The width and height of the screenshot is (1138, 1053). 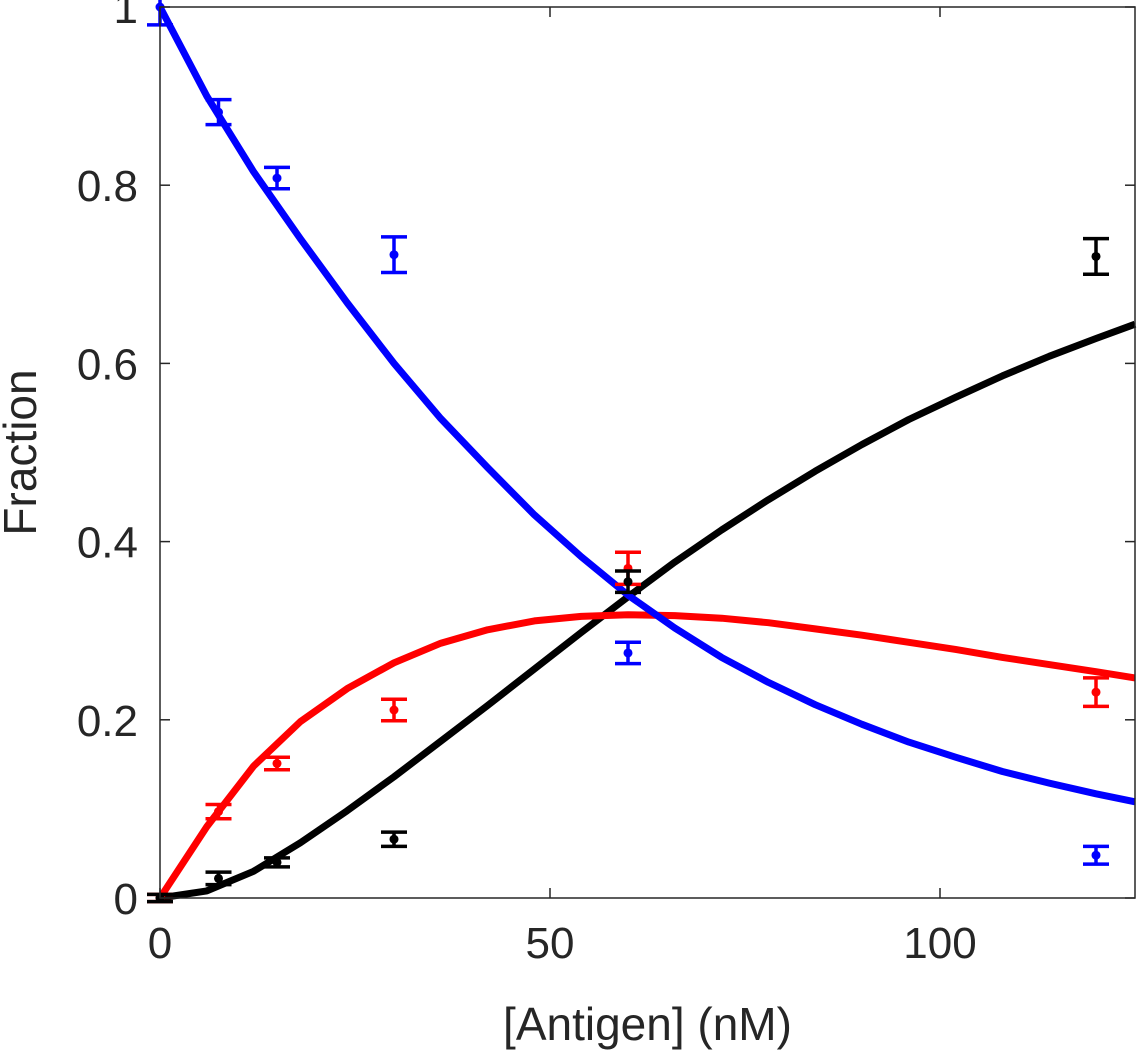 I want to click on y-tick-label: 0.6, so click(x=107, y=364).